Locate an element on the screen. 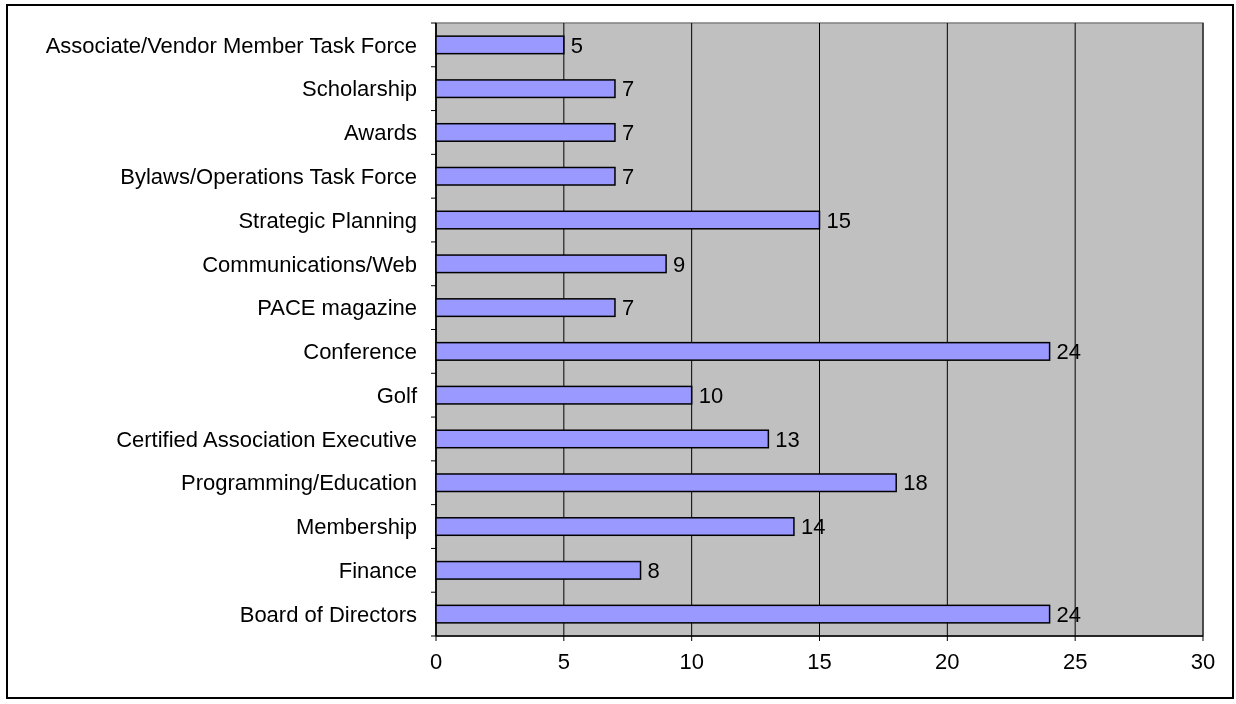  y-tick-label: Finance is located at coordinates (377, 571).